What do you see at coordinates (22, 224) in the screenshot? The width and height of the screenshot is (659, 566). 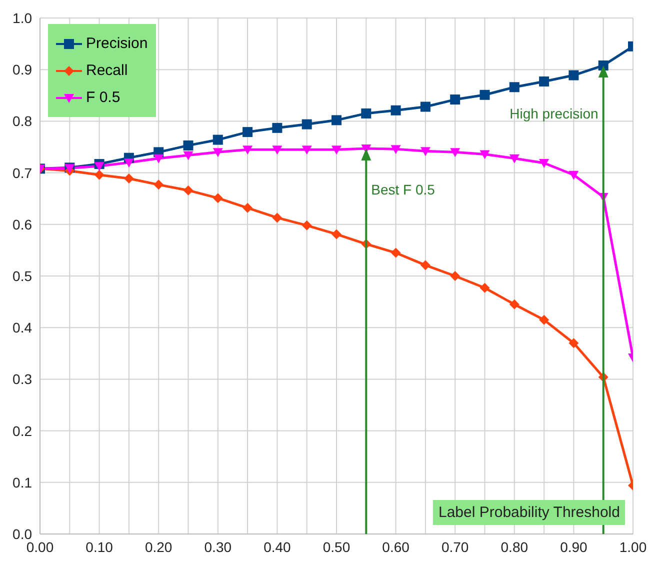 I see `y-tick-label: 0.6` at bounding box center [22, 224].